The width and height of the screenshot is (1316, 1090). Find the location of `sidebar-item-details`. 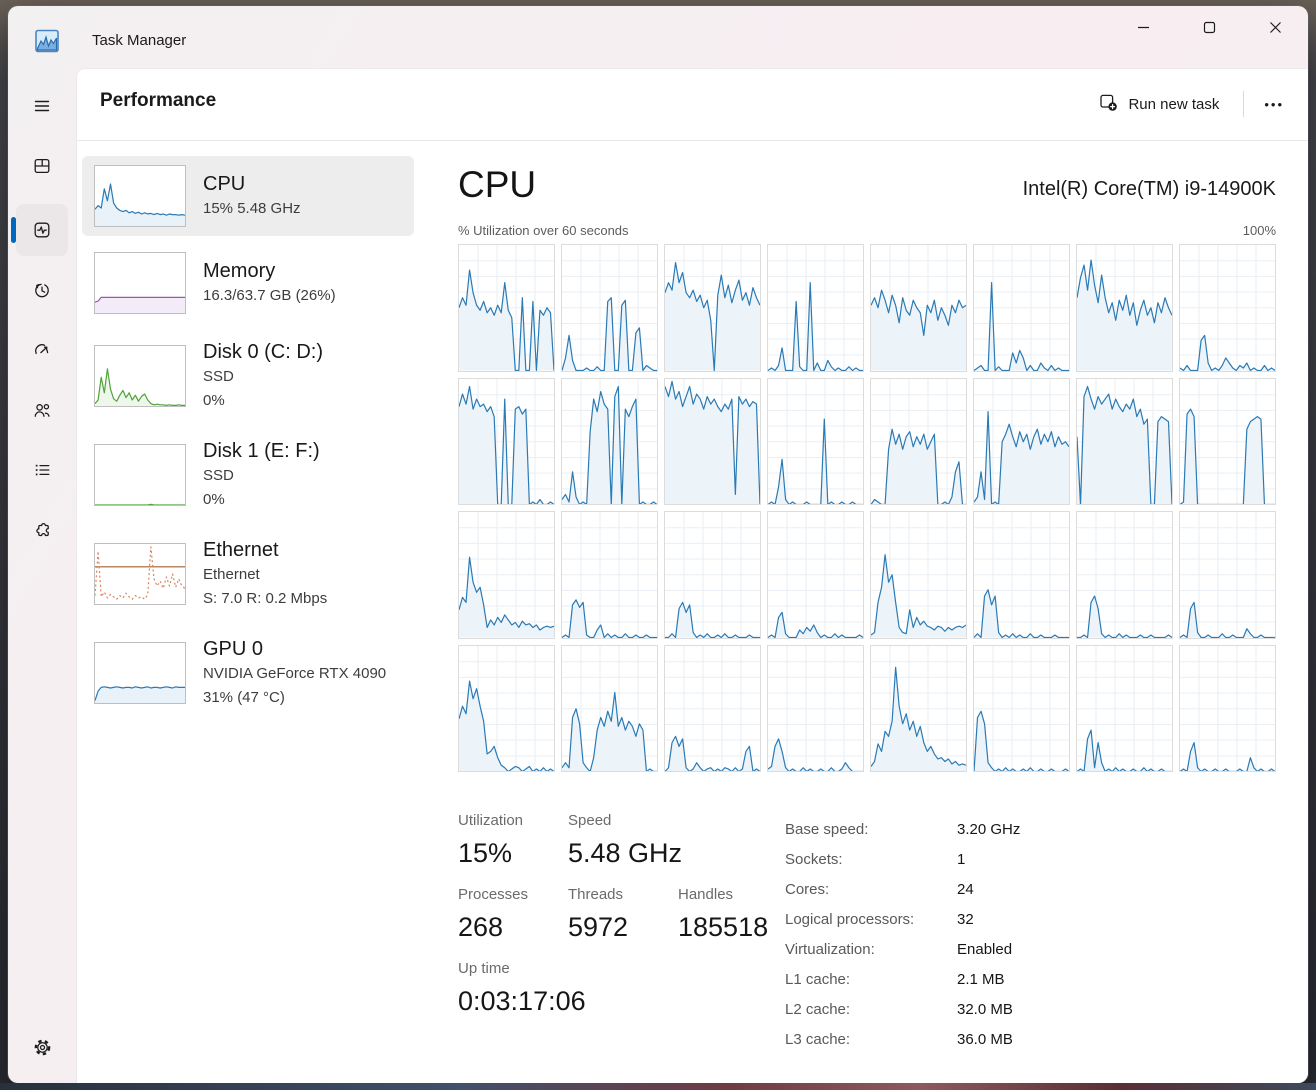

sidebar-item-details is located at coordinates (42, 470).